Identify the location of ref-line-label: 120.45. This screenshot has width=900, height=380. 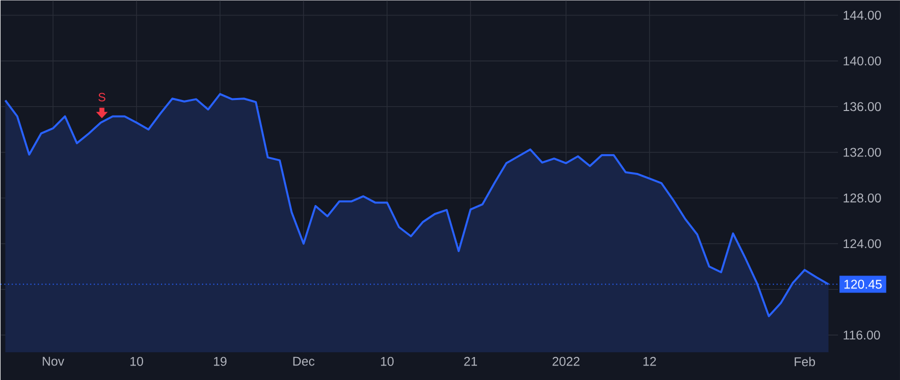
(863, 284).